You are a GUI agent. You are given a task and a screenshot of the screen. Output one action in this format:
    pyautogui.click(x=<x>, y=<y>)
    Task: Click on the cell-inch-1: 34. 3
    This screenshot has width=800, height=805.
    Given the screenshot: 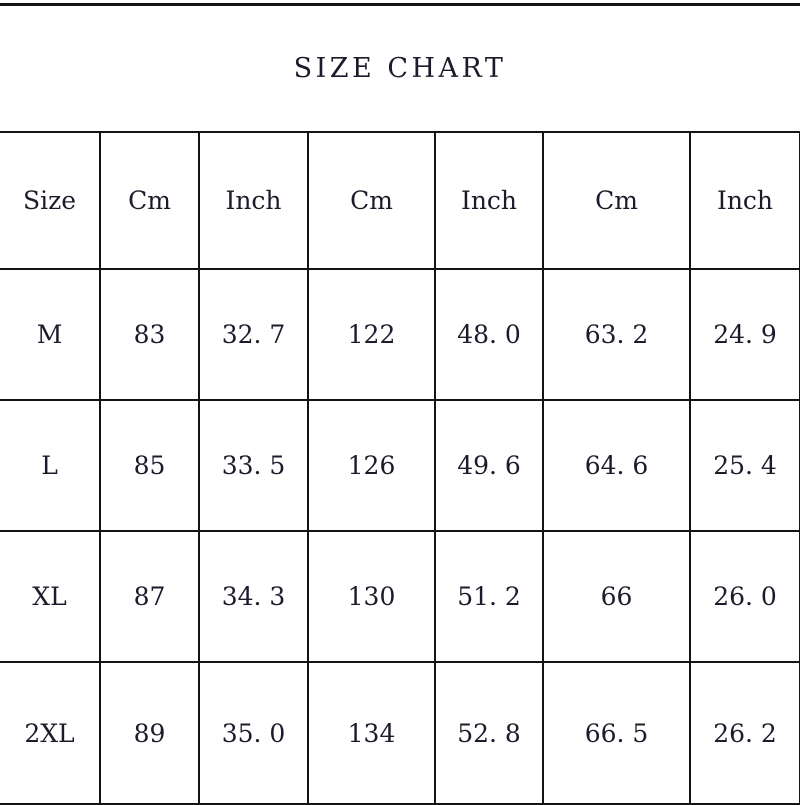 What is the action you would take?
    pyautogui.click(x=254, y=596)
    